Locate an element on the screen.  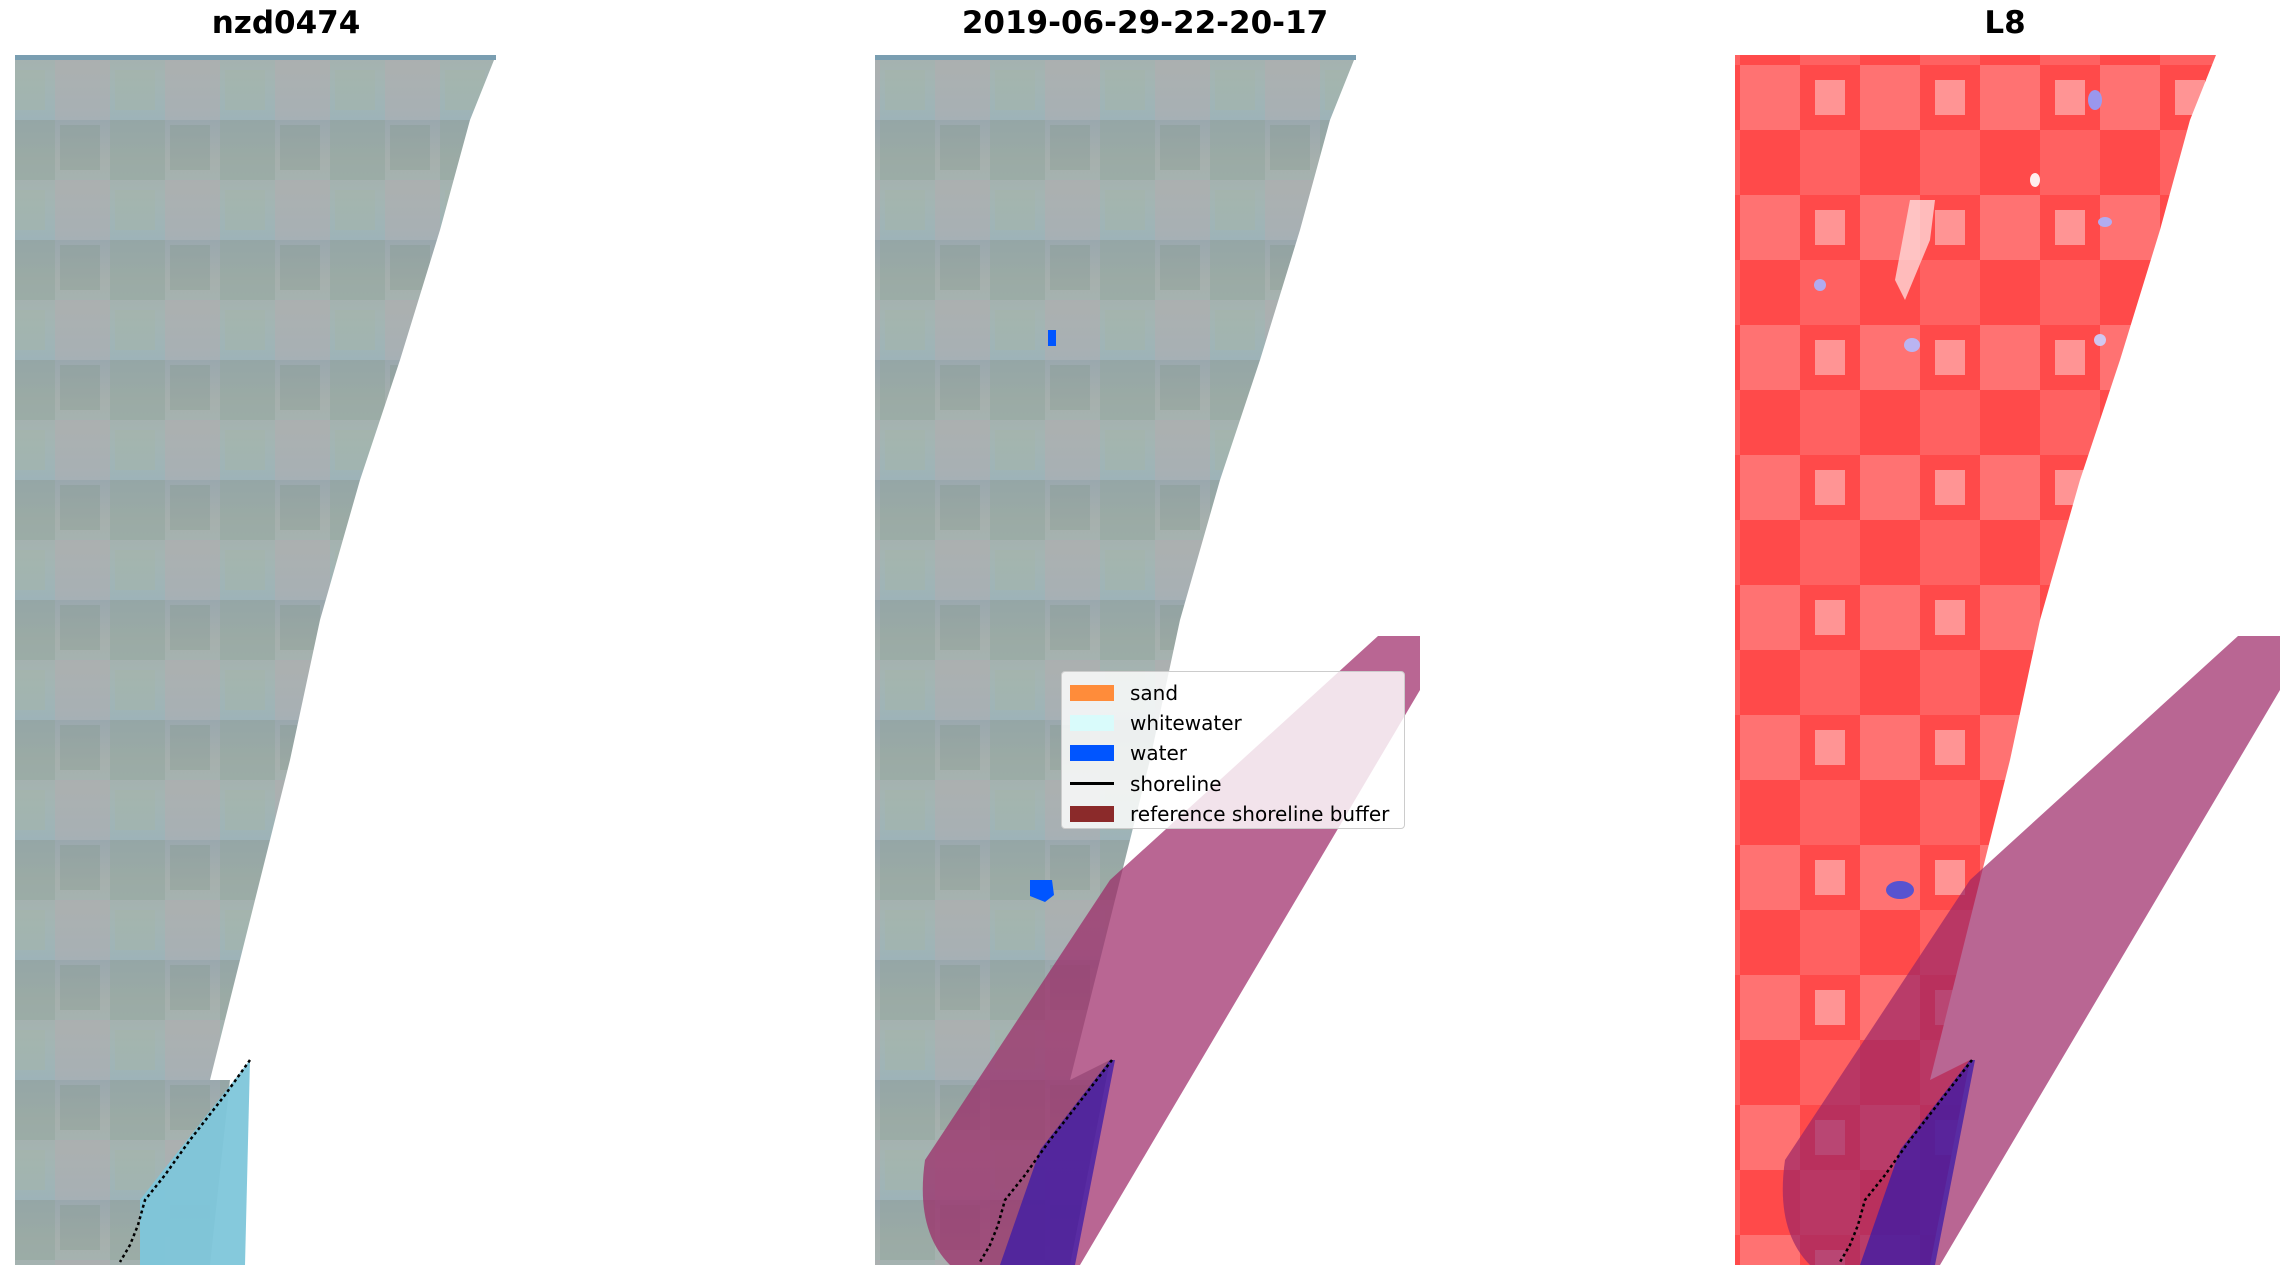
panel-title-index: L8 is located at coordinates (2005, 23).